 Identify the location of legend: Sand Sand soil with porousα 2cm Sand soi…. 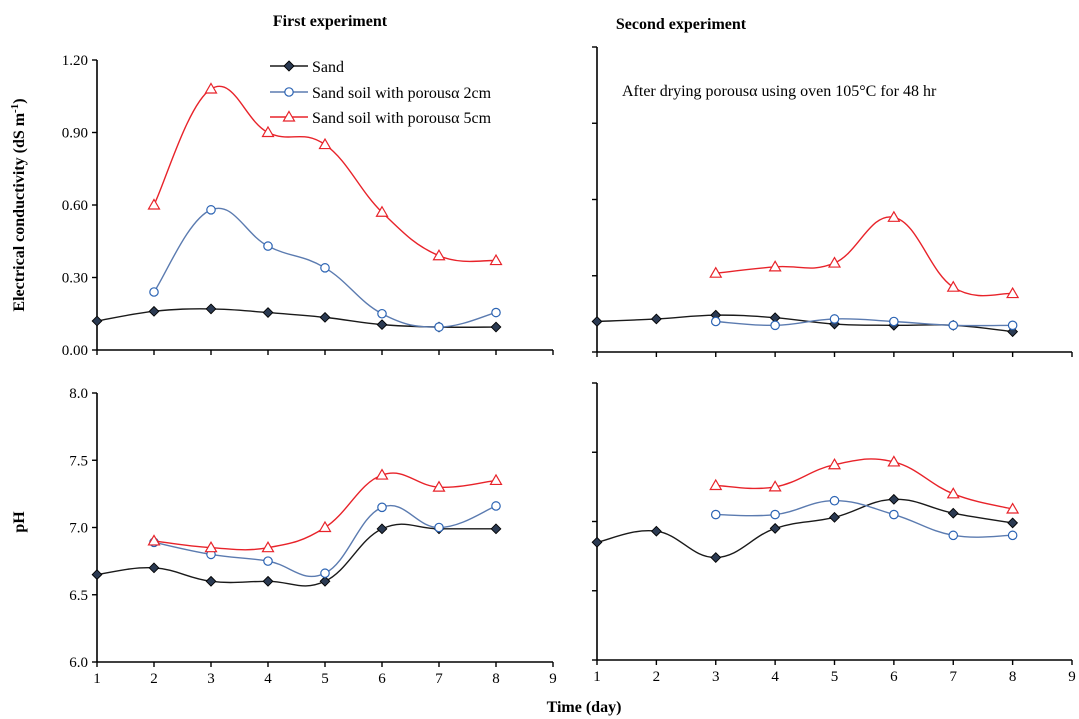
(381, 93).